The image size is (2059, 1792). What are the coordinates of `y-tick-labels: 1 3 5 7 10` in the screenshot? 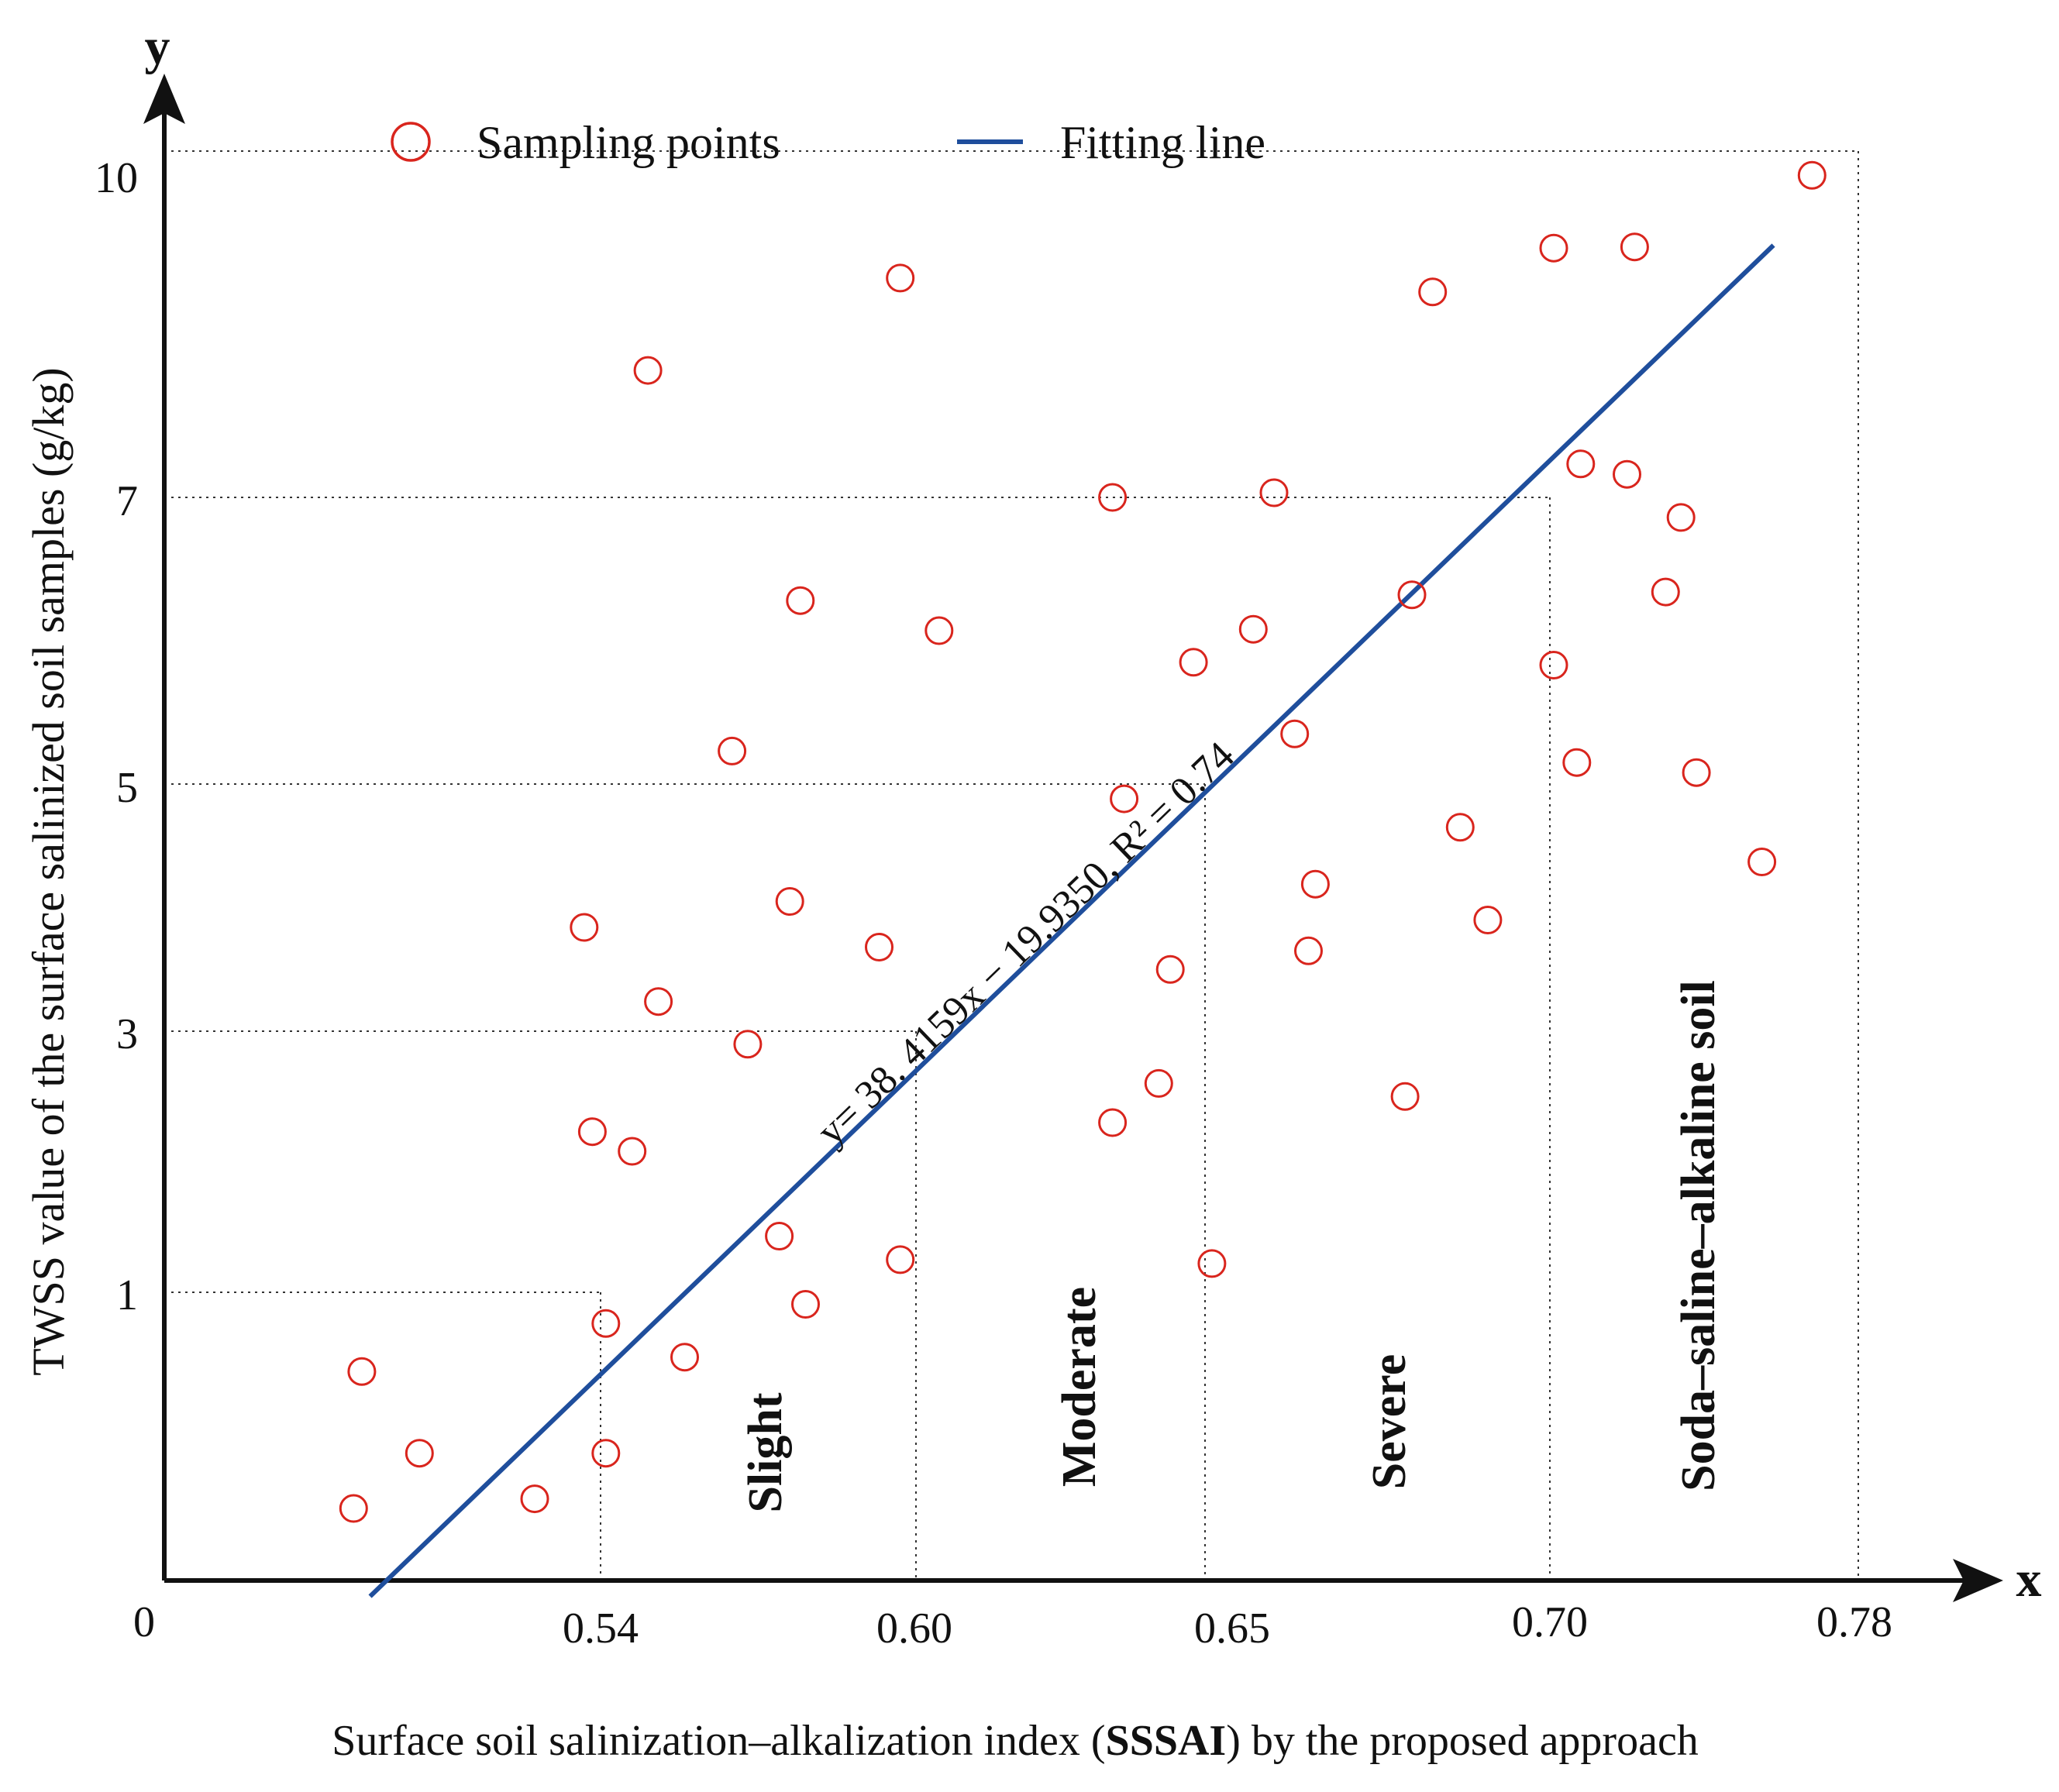 It's located at (116, 737).